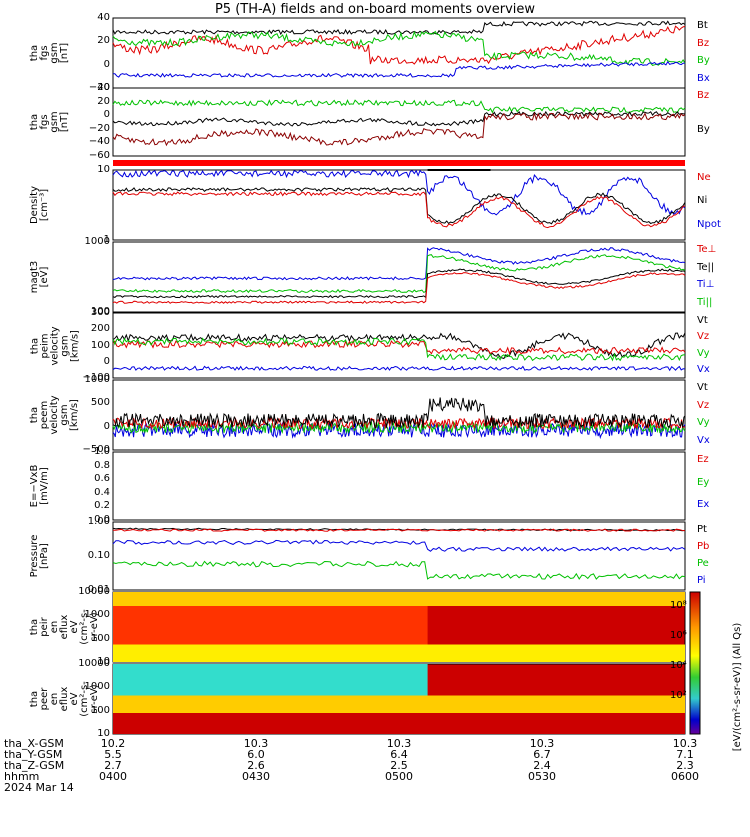 This screenshot has width=750, height=837. I want to click on footer-row-label-3: hhmm, so click(22, 776).